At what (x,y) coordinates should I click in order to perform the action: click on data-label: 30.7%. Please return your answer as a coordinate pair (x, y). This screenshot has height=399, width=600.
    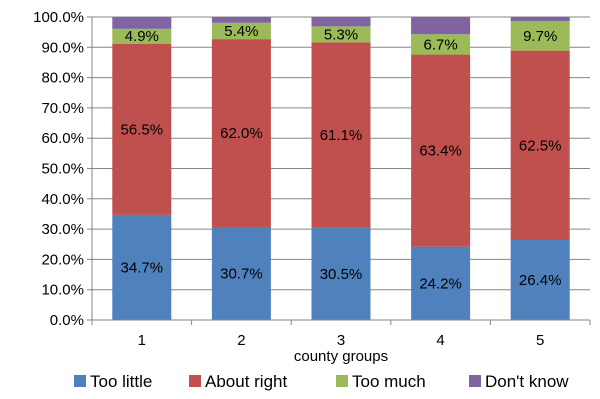
    Looking at the image, I should click on (241, 273).